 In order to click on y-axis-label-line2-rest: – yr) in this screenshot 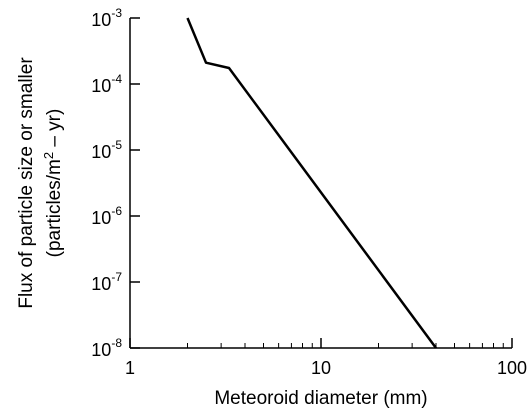, I will do `click(54, 130)`.